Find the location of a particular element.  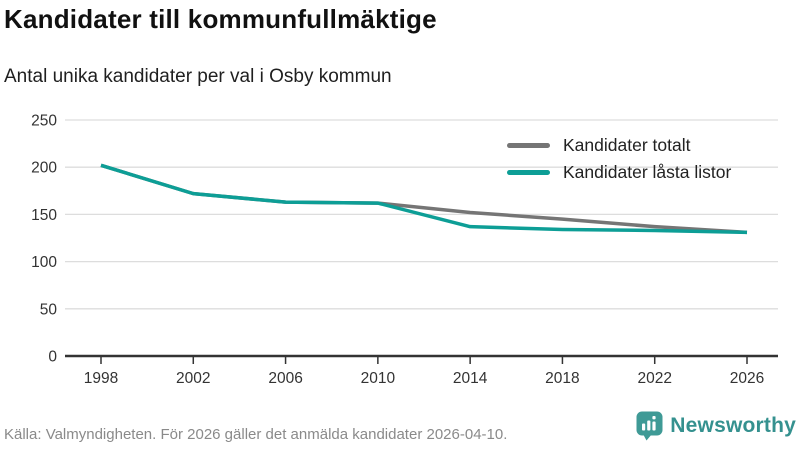

newsworthy-wordmark: Newsworthy is located at coordinates (733, 425).